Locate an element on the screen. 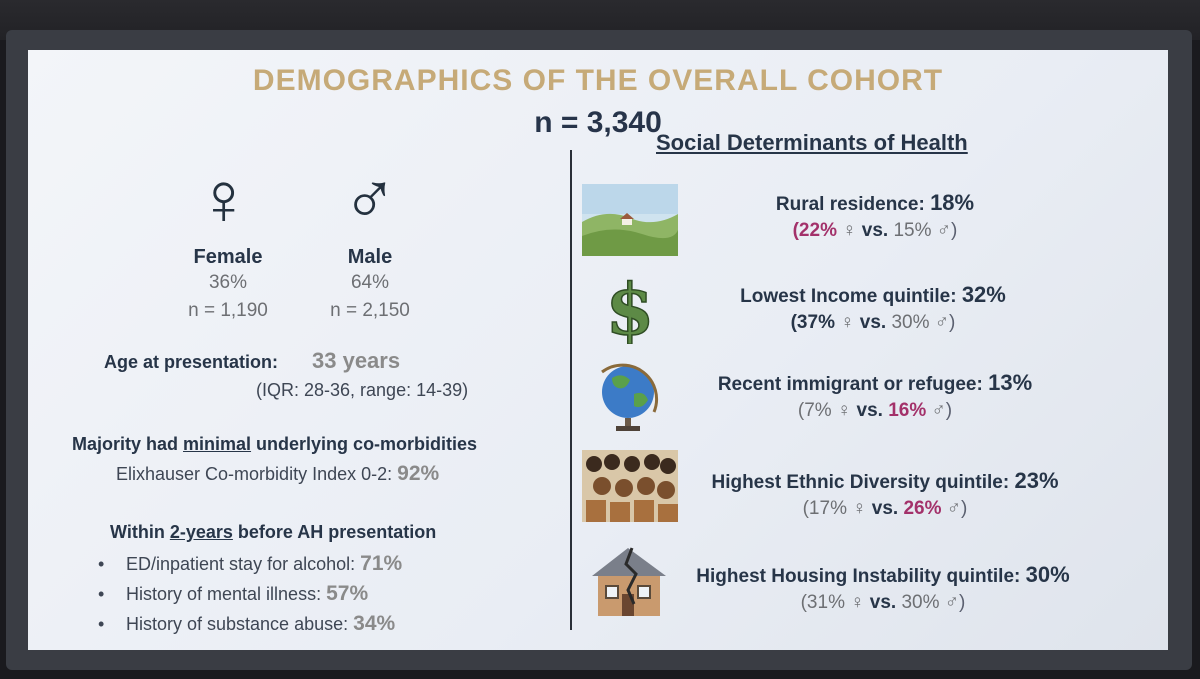 This screenshot has height=679, width=1200. sdh-value: 30% is located at coordinates (1047, 574).